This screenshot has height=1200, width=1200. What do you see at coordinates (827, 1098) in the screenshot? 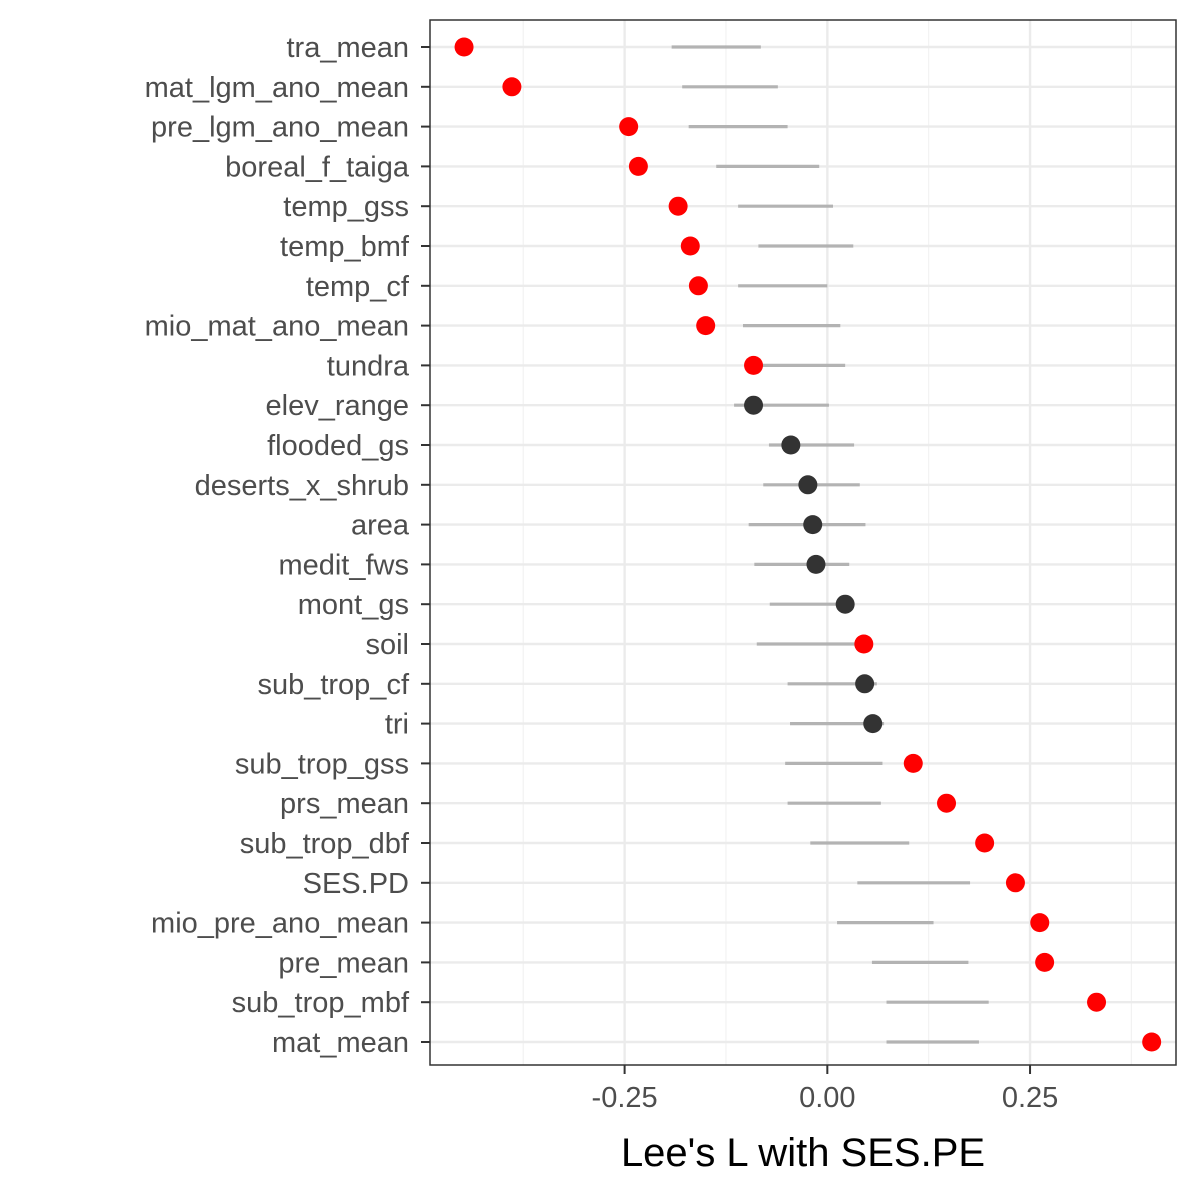
I see `x-tick-label: 0.00` at bounding box center [827, 1098].